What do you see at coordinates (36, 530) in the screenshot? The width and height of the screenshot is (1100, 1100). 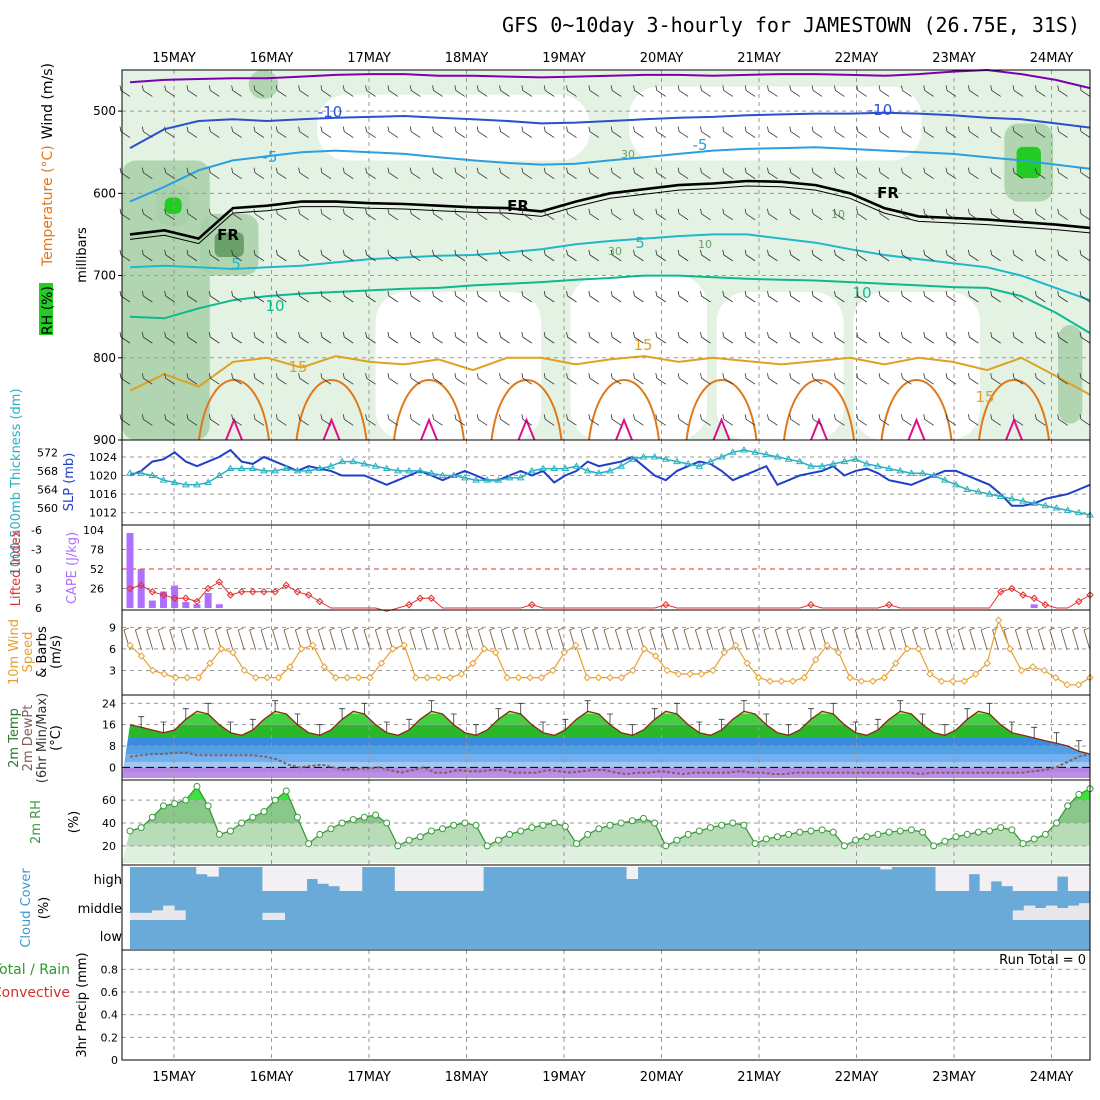 I see `tick-li: -6` at bounding box center [36, 530].